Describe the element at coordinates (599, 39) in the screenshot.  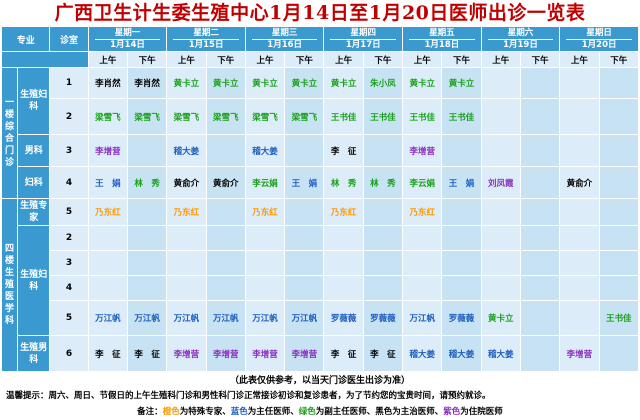
I see `day-header-sun: 星期日 1月20日` at that location.